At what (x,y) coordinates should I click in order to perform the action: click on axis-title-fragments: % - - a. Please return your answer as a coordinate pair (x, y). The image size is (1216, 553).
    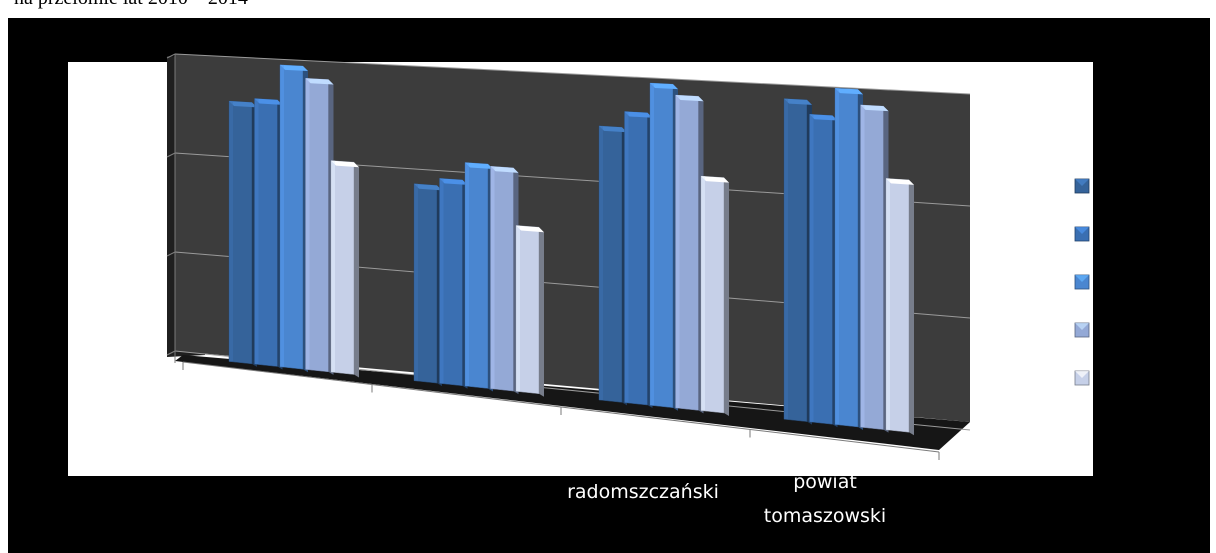
    Looking at the image, I should click on (46, 311).